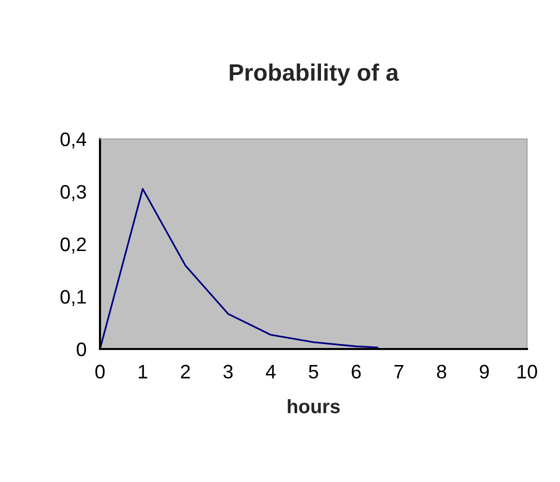  Describe the element at coordinates (313, 371) in the screenshot. I see `x-tick-label: 5` at that location.